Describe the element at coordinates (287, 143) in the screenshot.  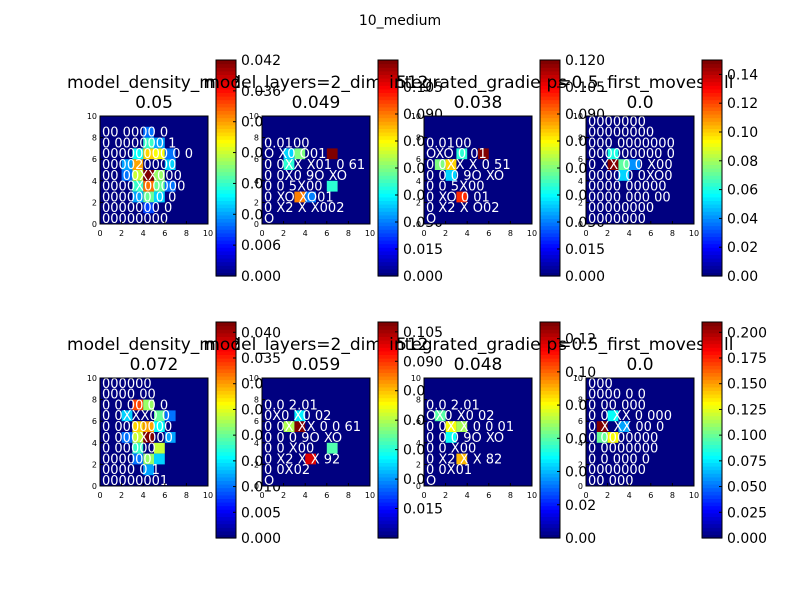
I see `board-row-text: 0.0100` at that location.